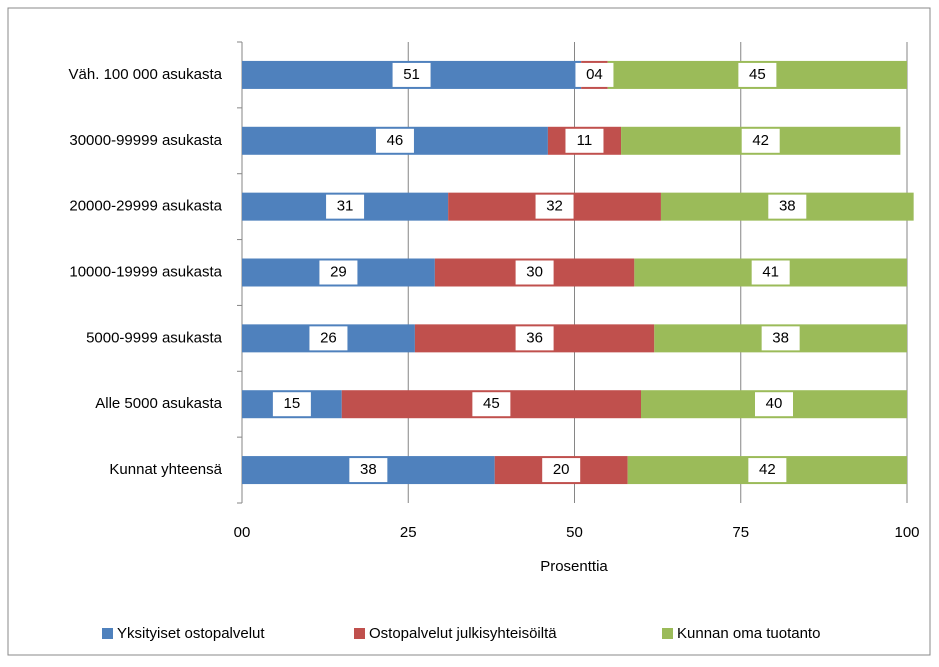 The height and width of the screenshot is (667, 939). What do you see at coordinates (145, 206) in the screenshot?
I see `y-tick-label: 20000-29999 asukasta` at bounding box center [145, 206].